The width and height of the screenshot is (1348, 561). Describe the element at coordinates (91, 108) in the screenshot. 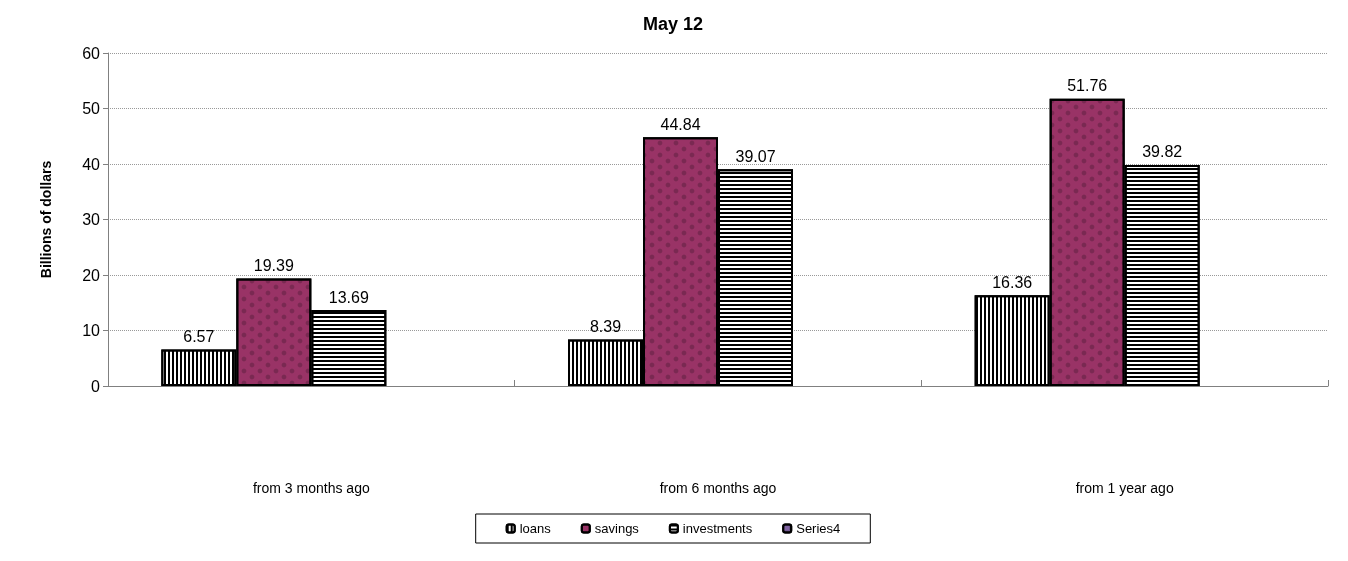

I see `y-tick-label: 50` at that location.